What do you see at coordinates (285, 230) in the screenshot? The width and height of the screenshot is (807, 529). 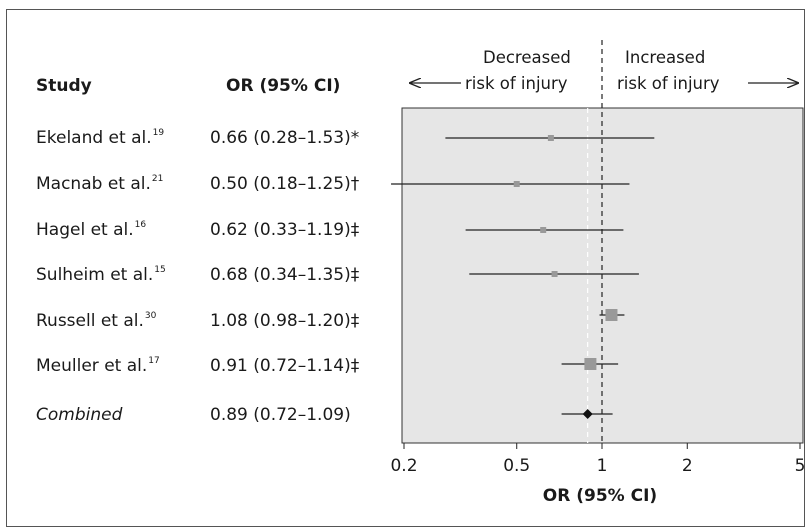 I see `row-or-value: 0.62 (0.33–1.19)‡` at bounding box center [285, 230].